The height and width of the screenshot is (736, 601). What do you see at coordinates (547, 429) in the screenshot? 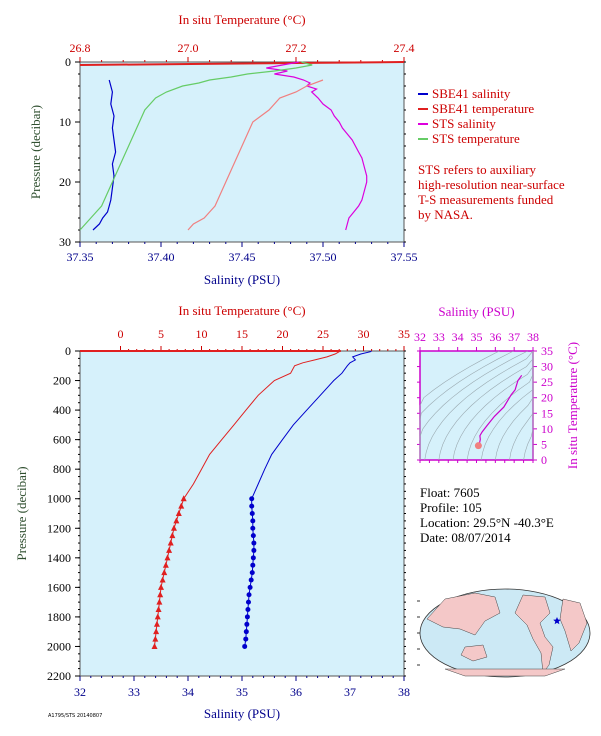
I see `ts-temp-tick-label: 10` at bounding box center [547, 429].